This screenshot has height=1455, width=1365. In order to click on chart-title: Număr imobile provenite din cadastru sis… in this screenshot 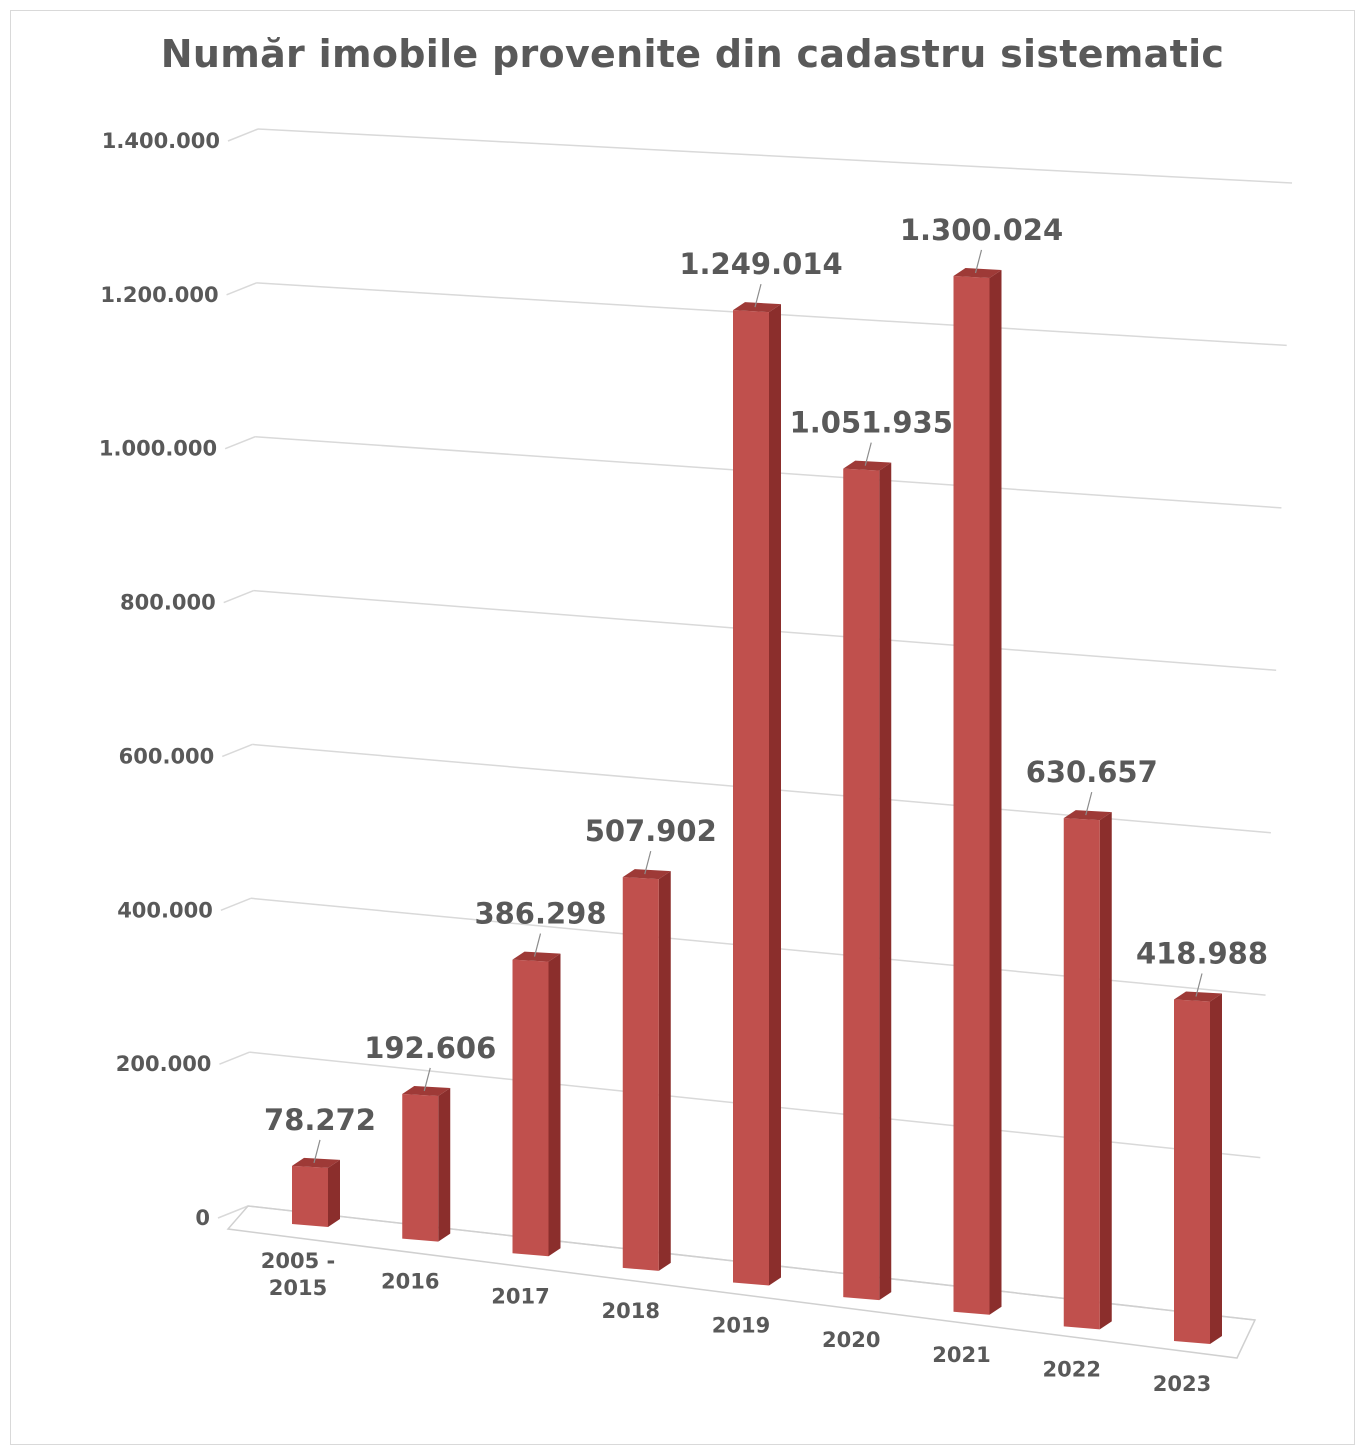, I will do `click(692, 54)`.